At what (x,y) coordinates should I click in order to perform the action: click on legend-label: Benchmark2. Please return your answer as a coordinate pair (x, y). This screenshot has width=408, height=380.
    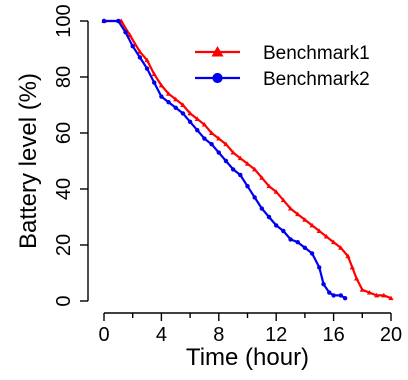
    Looking at the image, I should click on (316, 79).